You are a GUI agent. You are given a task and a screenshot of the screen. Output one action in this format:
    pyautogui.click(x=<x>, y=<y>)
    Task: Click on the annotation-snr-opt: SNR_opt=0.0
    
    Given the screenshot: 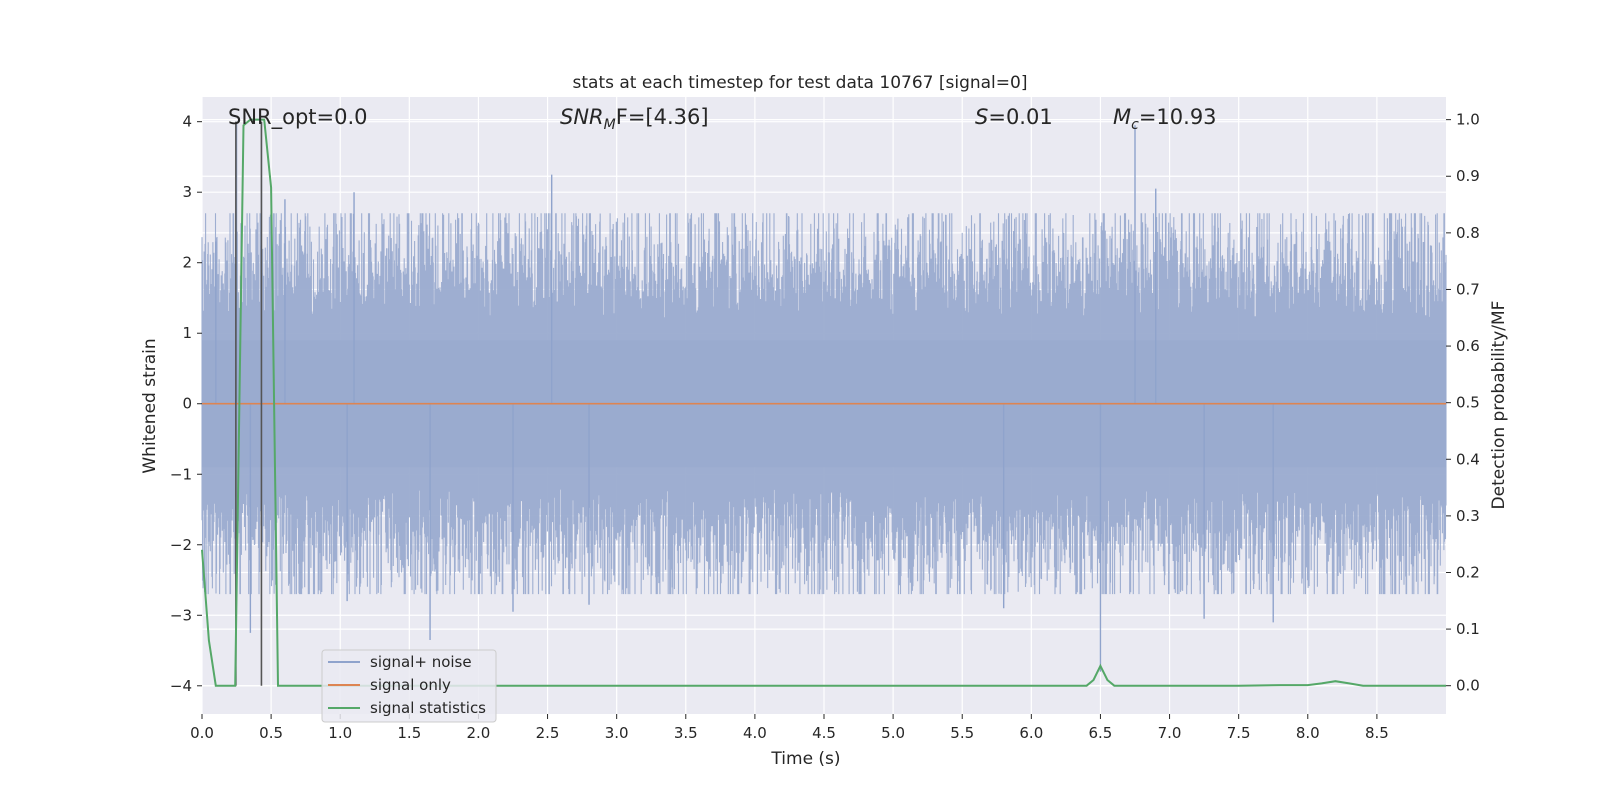 What is the action you would take?
    pyautogui.click(x=298, y=117)
    